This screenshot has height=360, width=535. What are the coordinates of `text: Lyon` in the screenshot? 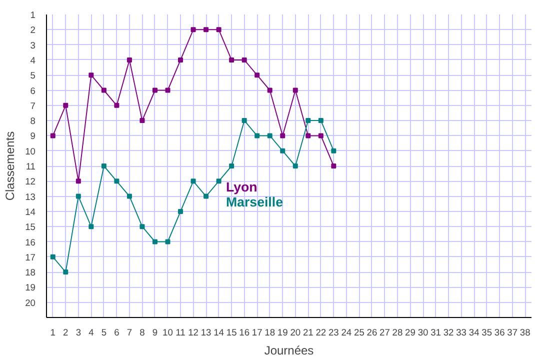 It's located at (242, 187).